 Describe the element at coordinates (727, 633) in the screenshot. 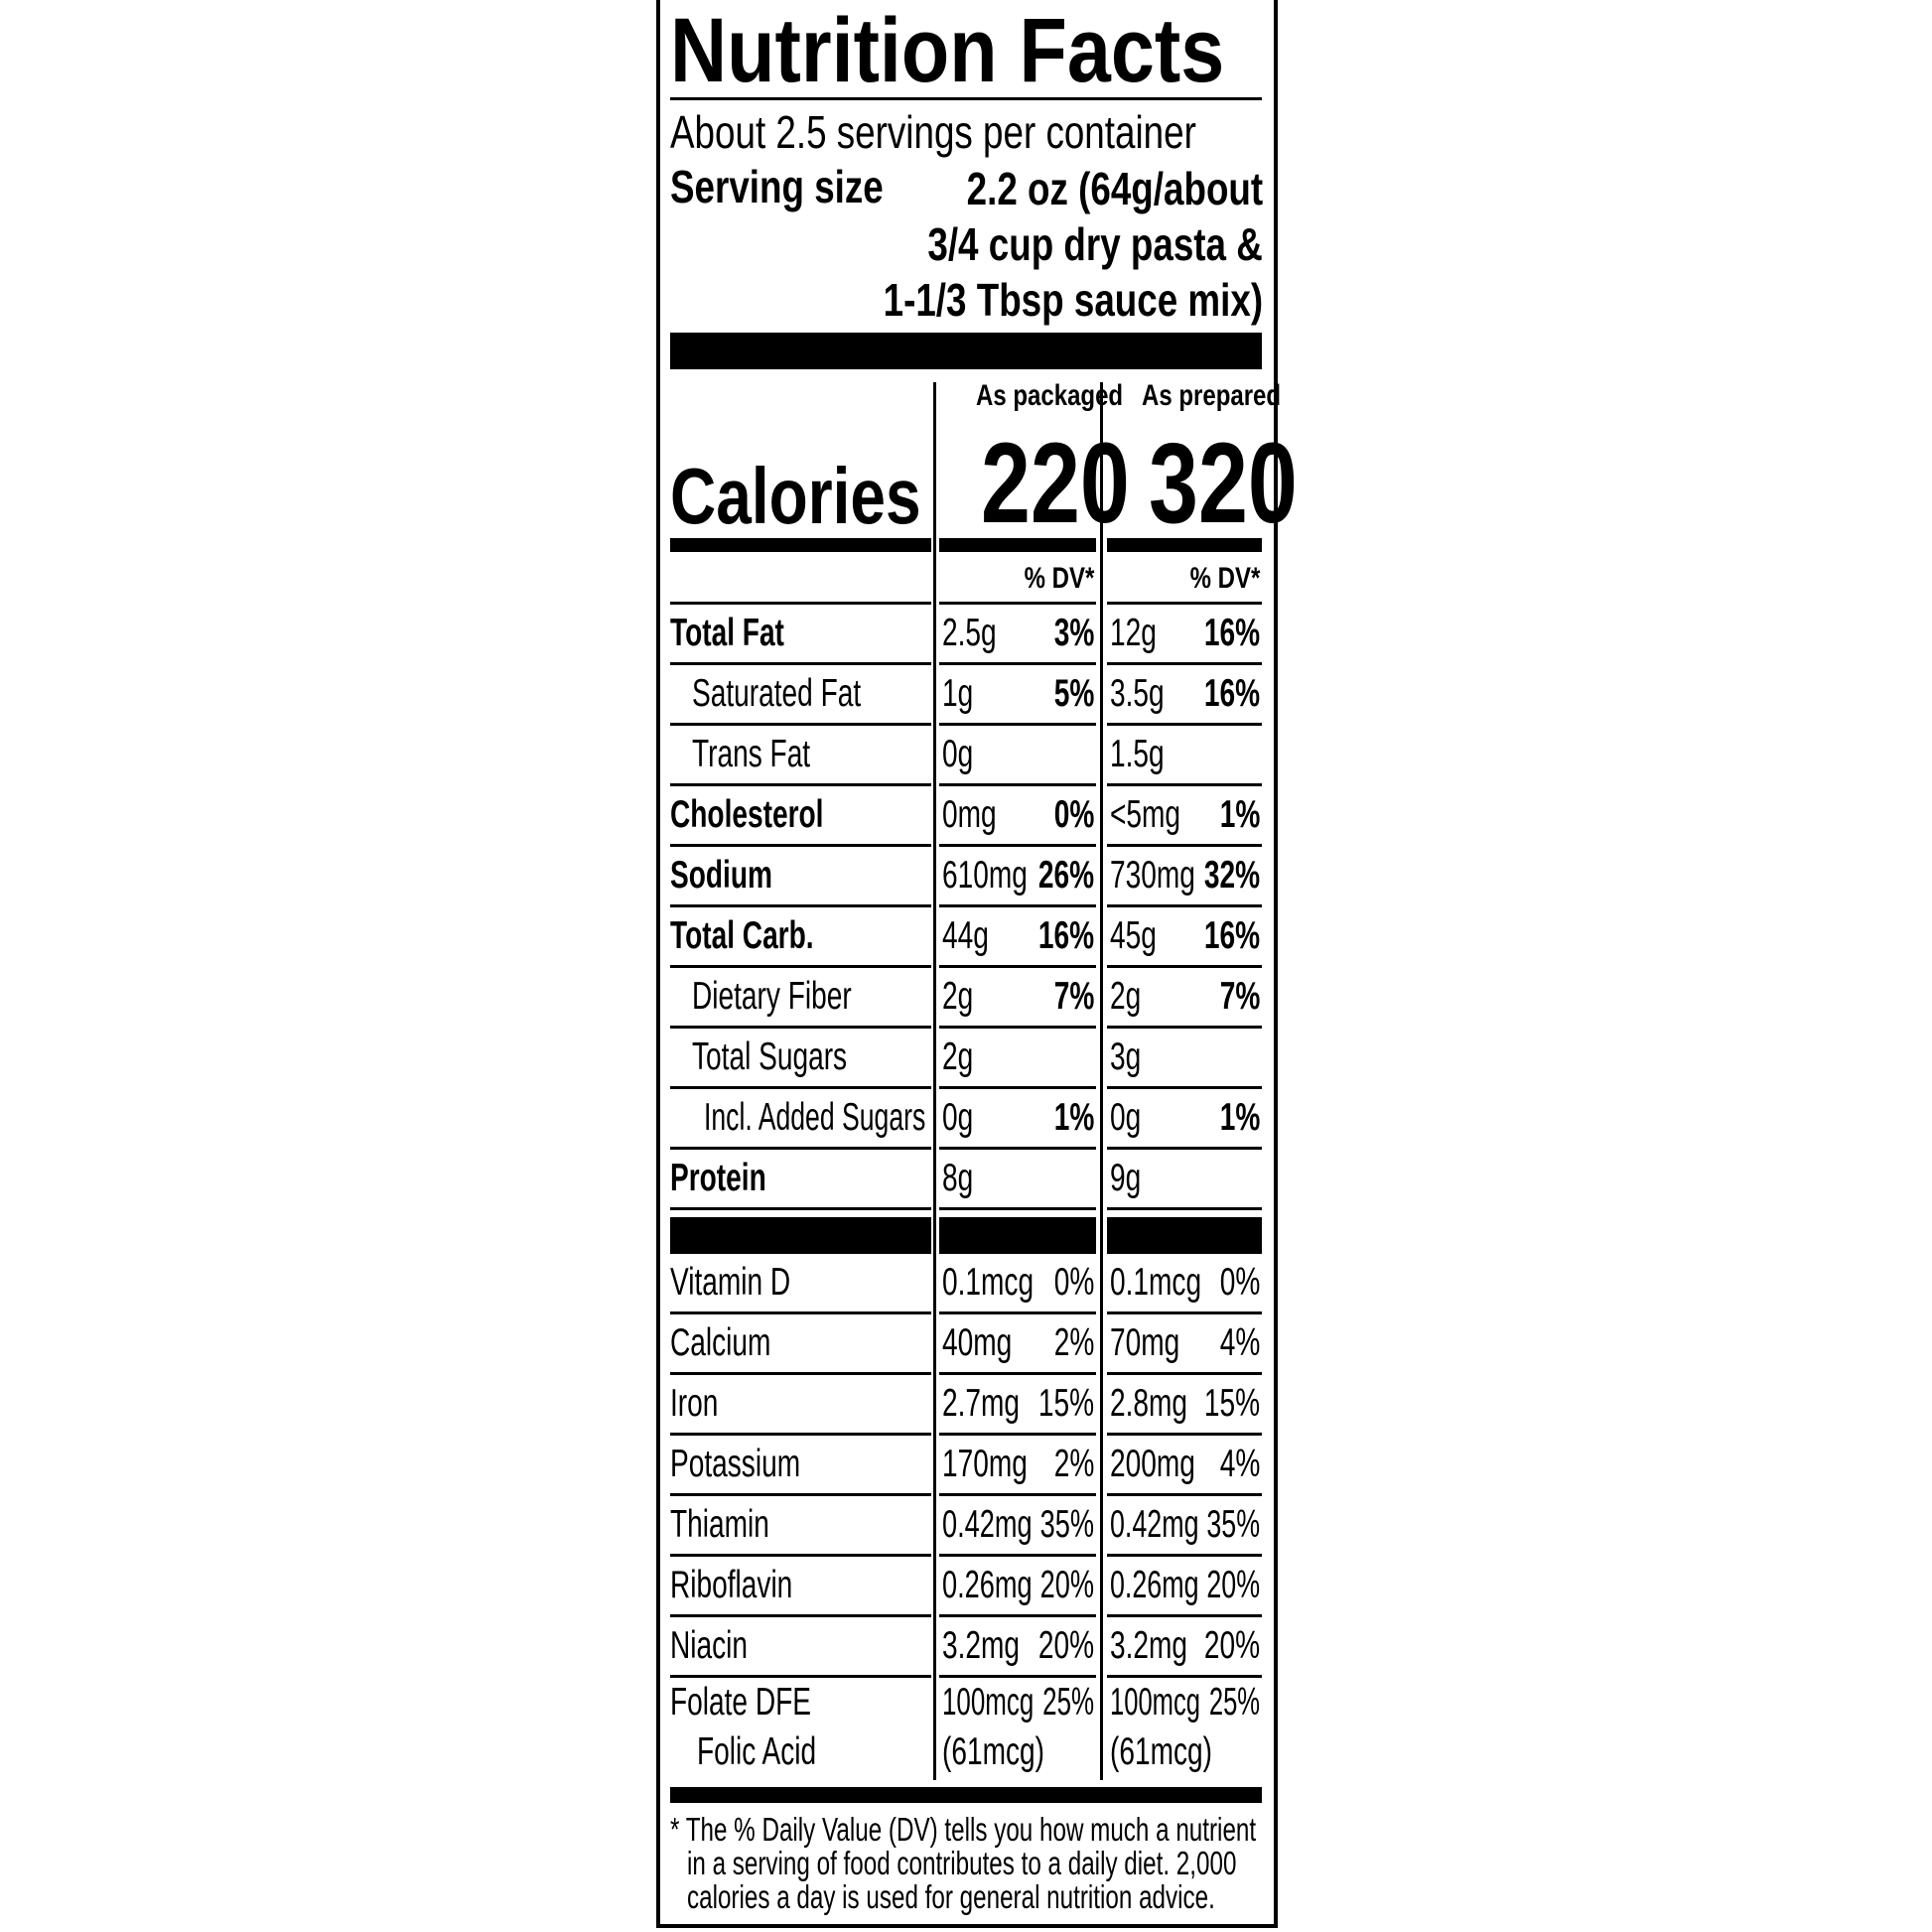

I see `nutrient-label: Total Fat` at that location.